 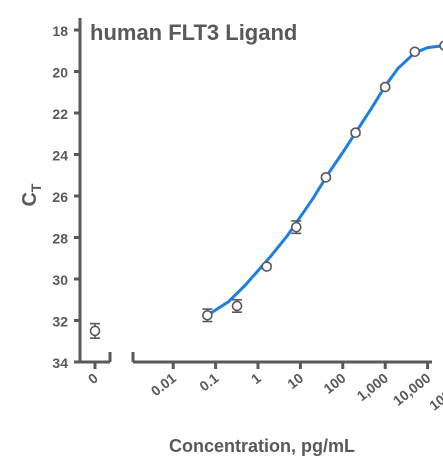 I want to click on y-axis-label: CT, so click(x=31, y=194).